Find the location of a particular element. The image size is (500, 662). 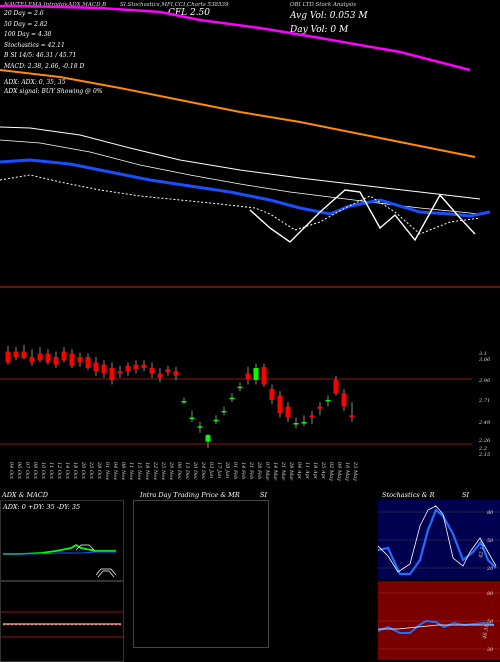

date-tick-label: 08 Nov is located at coordinates (123, 471).